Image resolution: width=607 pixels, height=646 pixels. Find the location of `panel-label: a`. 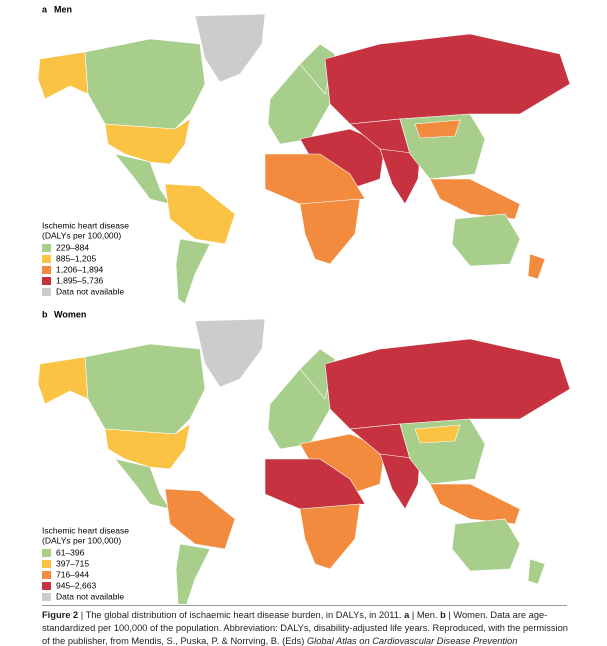

panel-label: a is located at coordinates (45, 9).